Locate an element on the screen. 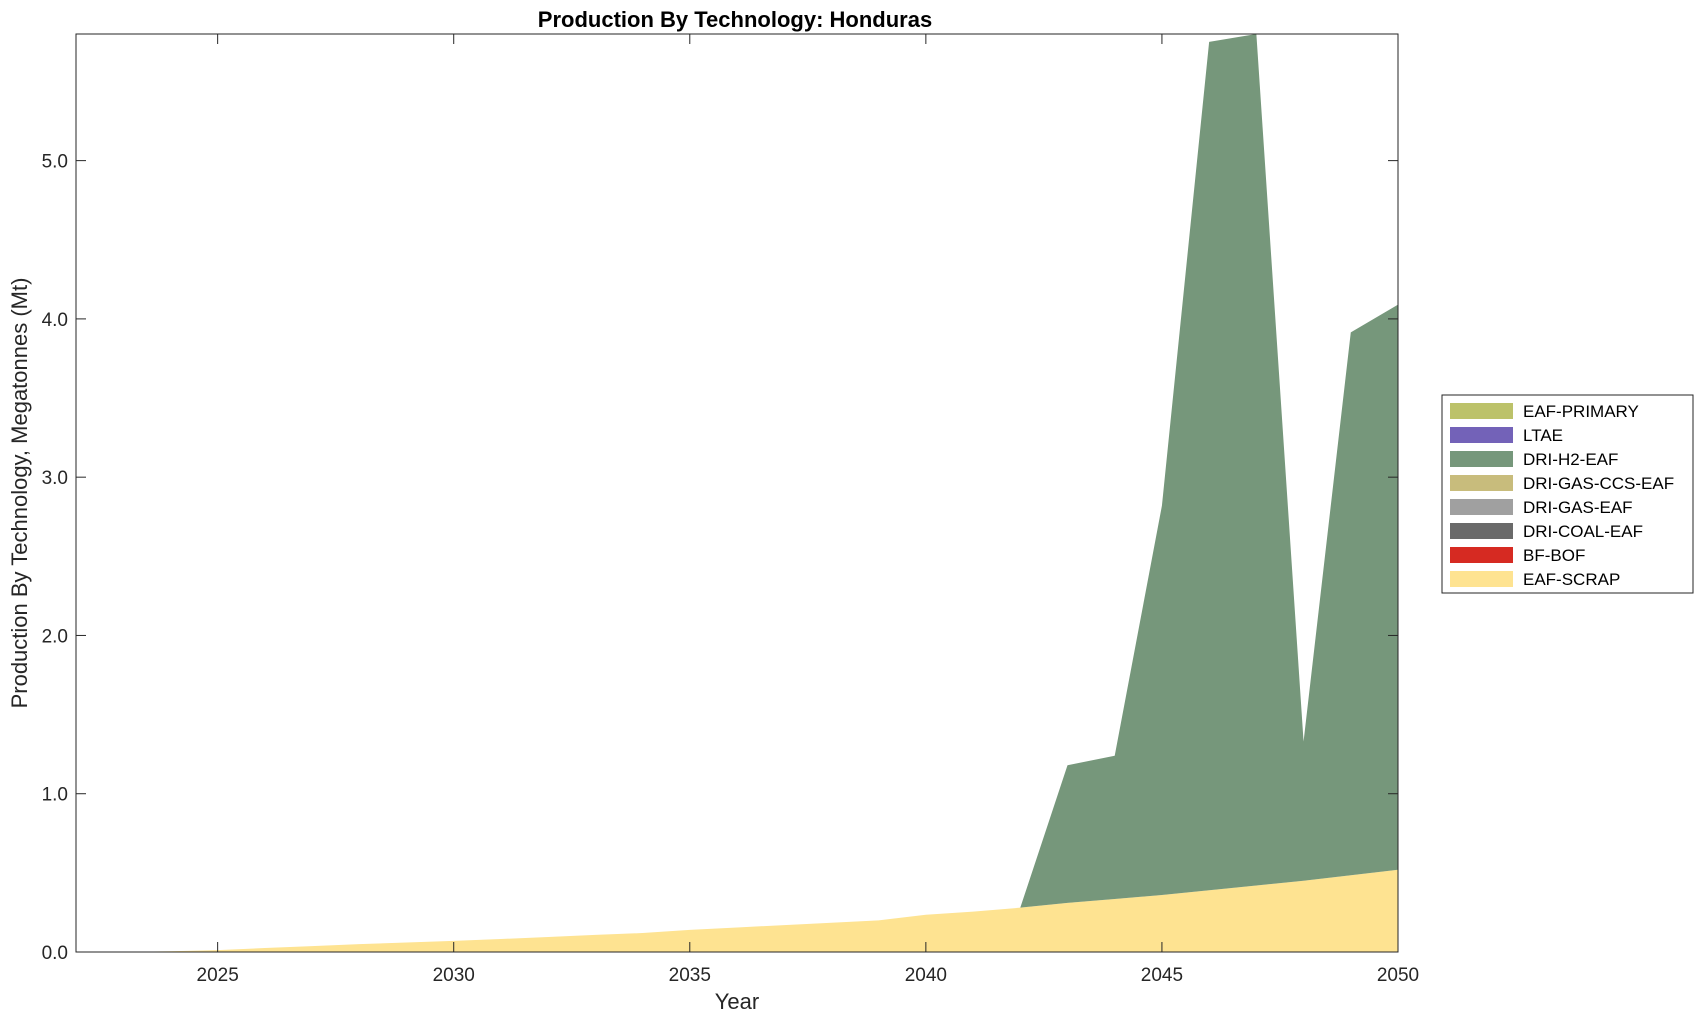 This screenshot has width=1703, height=1020. legend-swatch-dri-gas-eaf is located at coordinates (1481, 507).